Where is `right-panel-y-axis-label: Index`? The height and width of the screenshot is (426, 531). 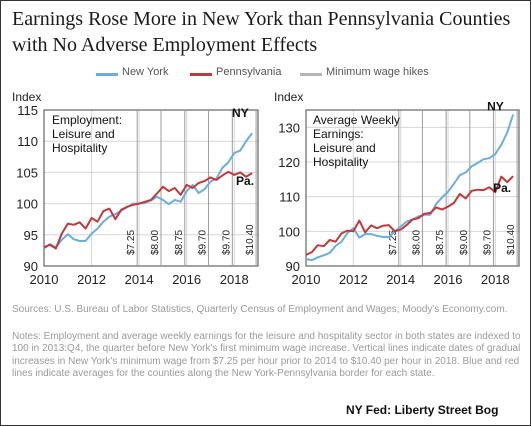
right-panel-y-axis-label: Index is located at coordinates (289, 97).